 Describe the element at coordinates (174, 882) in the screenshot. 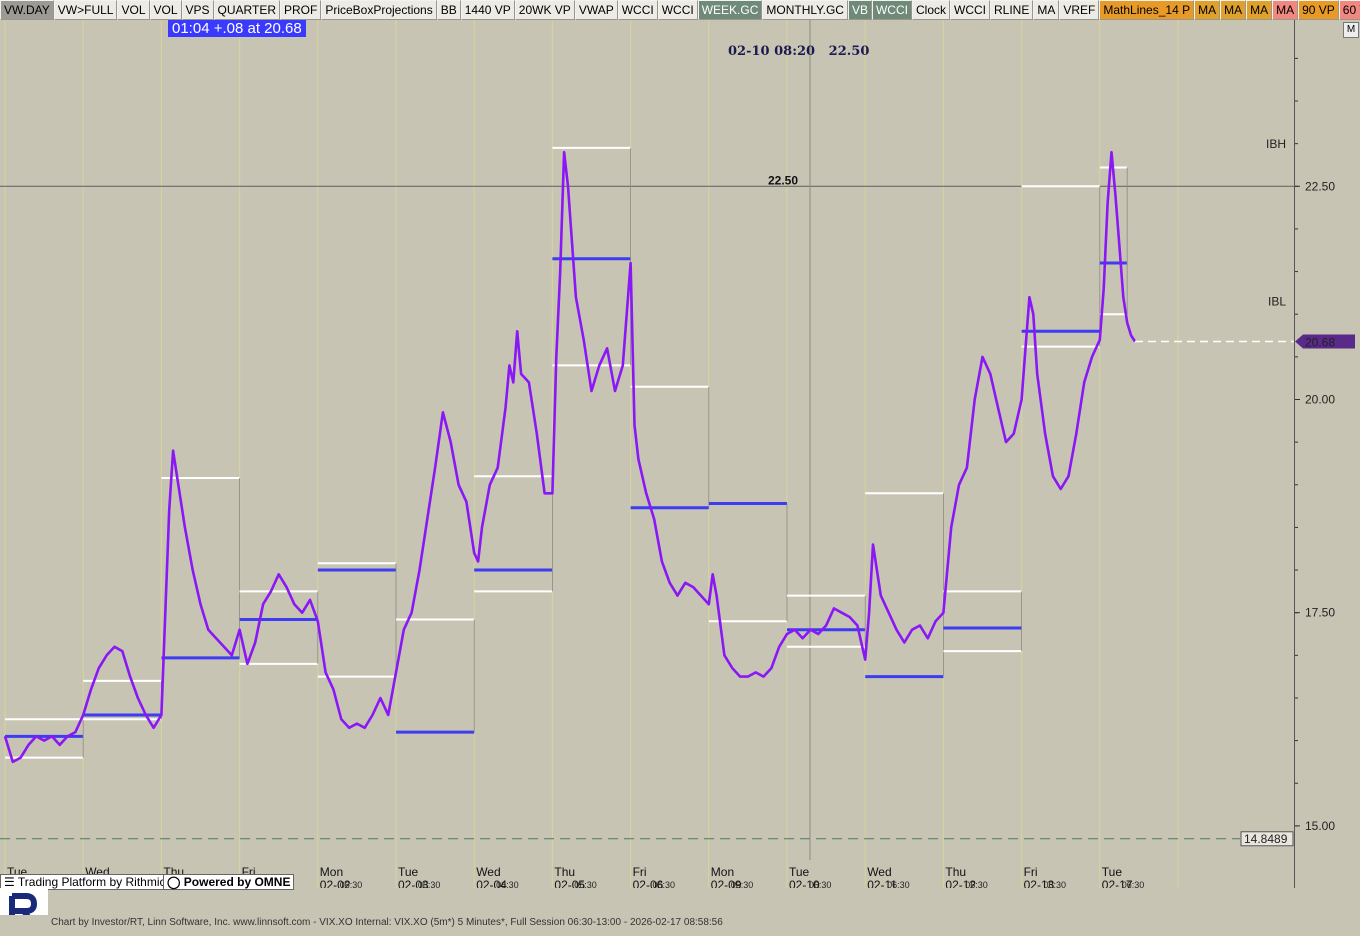

I see `omne-logo-icon: ◯` at that location.